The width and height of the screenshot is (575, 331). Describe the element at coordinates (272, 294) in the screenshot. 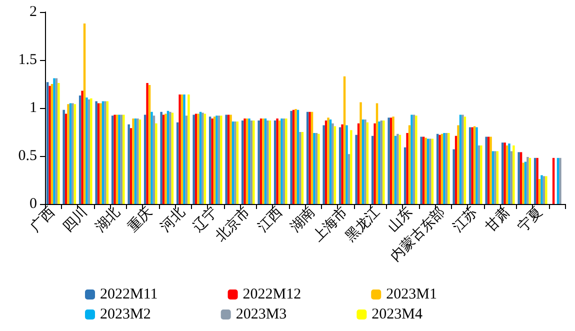

I see `legend-label: 2022M12` at that location.